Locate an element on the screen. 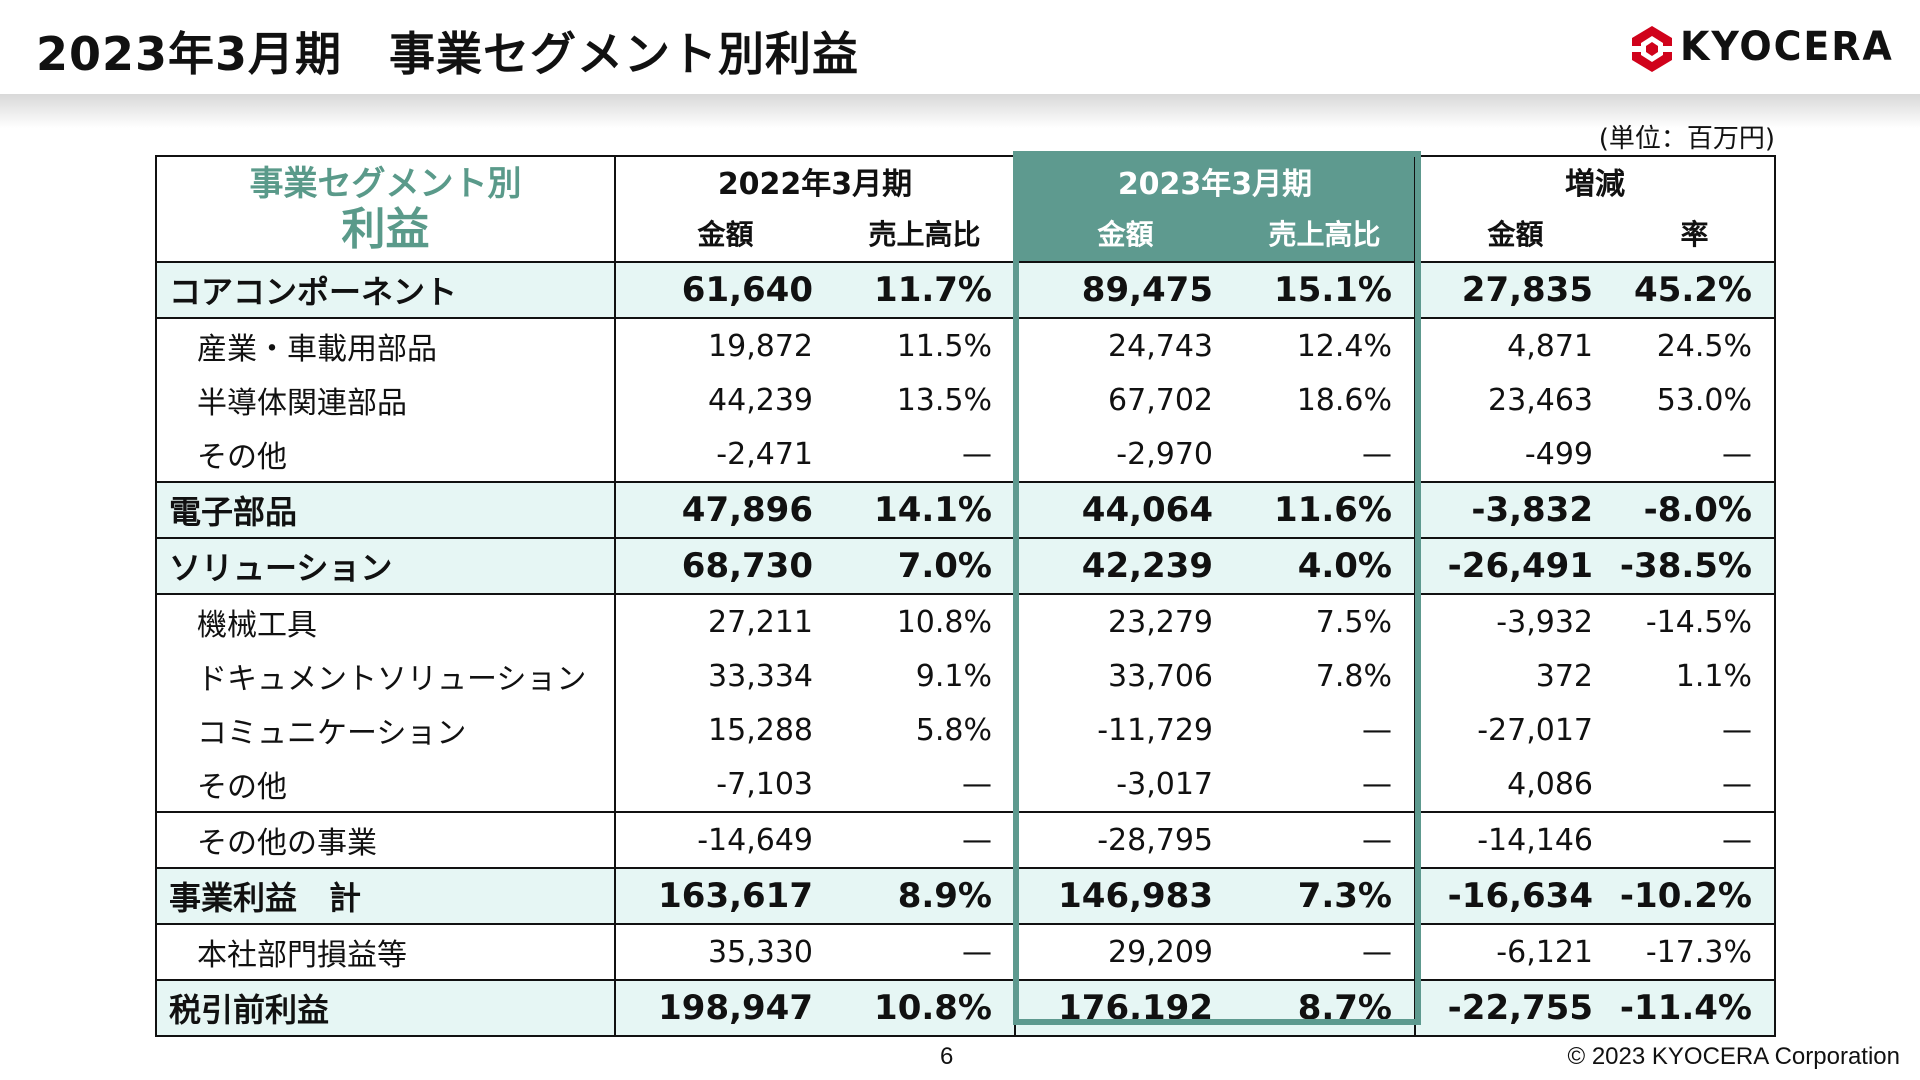 This screenshot has height=1080, width=1920. cell-d: -6,121 is located at coordinates (1514, 952).